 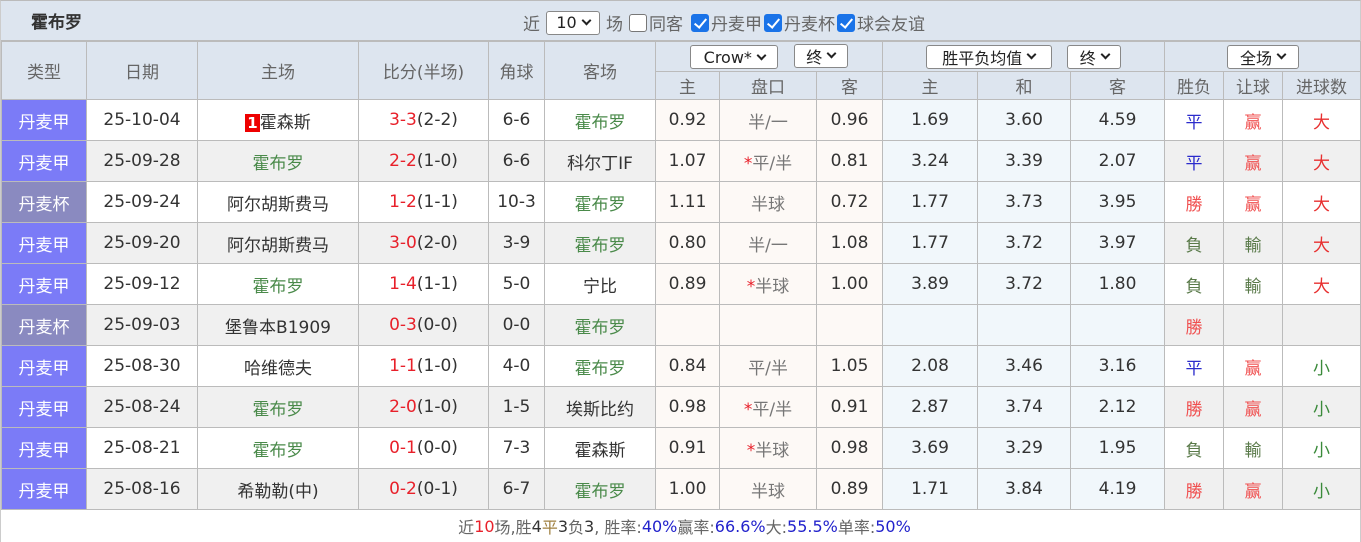 I want to click on col-result: 胜负, so click(x=1194, y=85).